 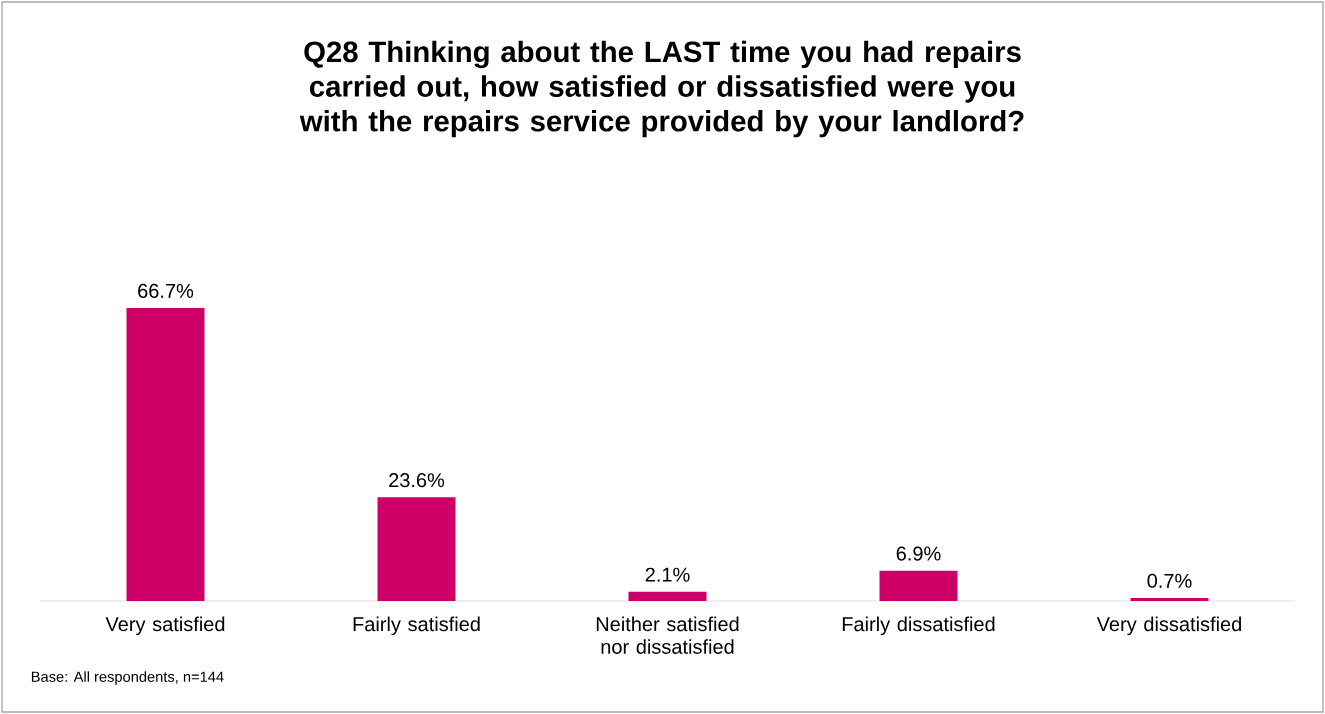 I want to click on data-label: 23.6%, so click(x=417, y=480).